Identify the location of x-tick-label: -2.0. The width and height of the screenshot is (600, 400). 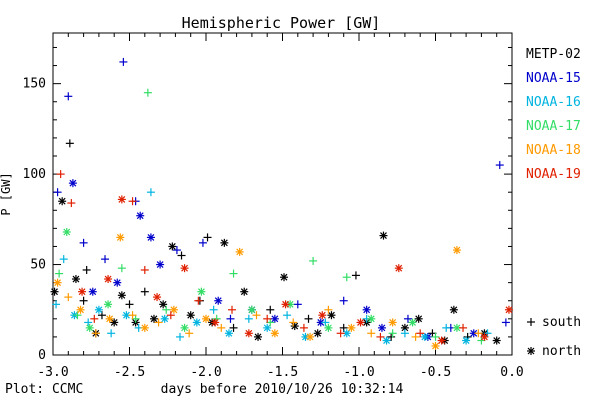
(205, 372).